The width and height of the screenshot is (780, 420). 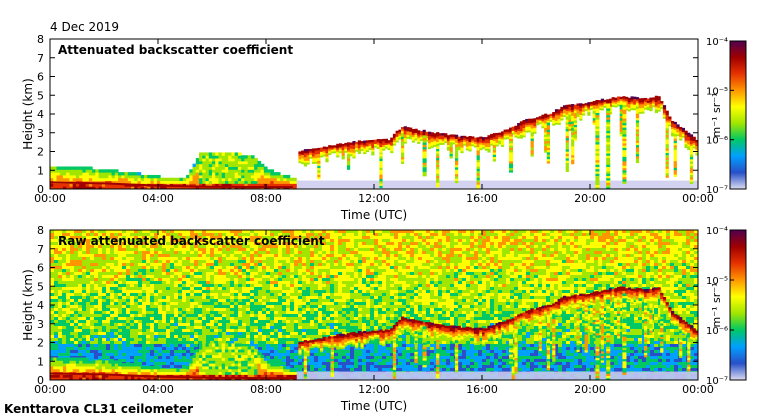 I want to click on date-label: 4 Dec 2019, so click(x=85, y=27).